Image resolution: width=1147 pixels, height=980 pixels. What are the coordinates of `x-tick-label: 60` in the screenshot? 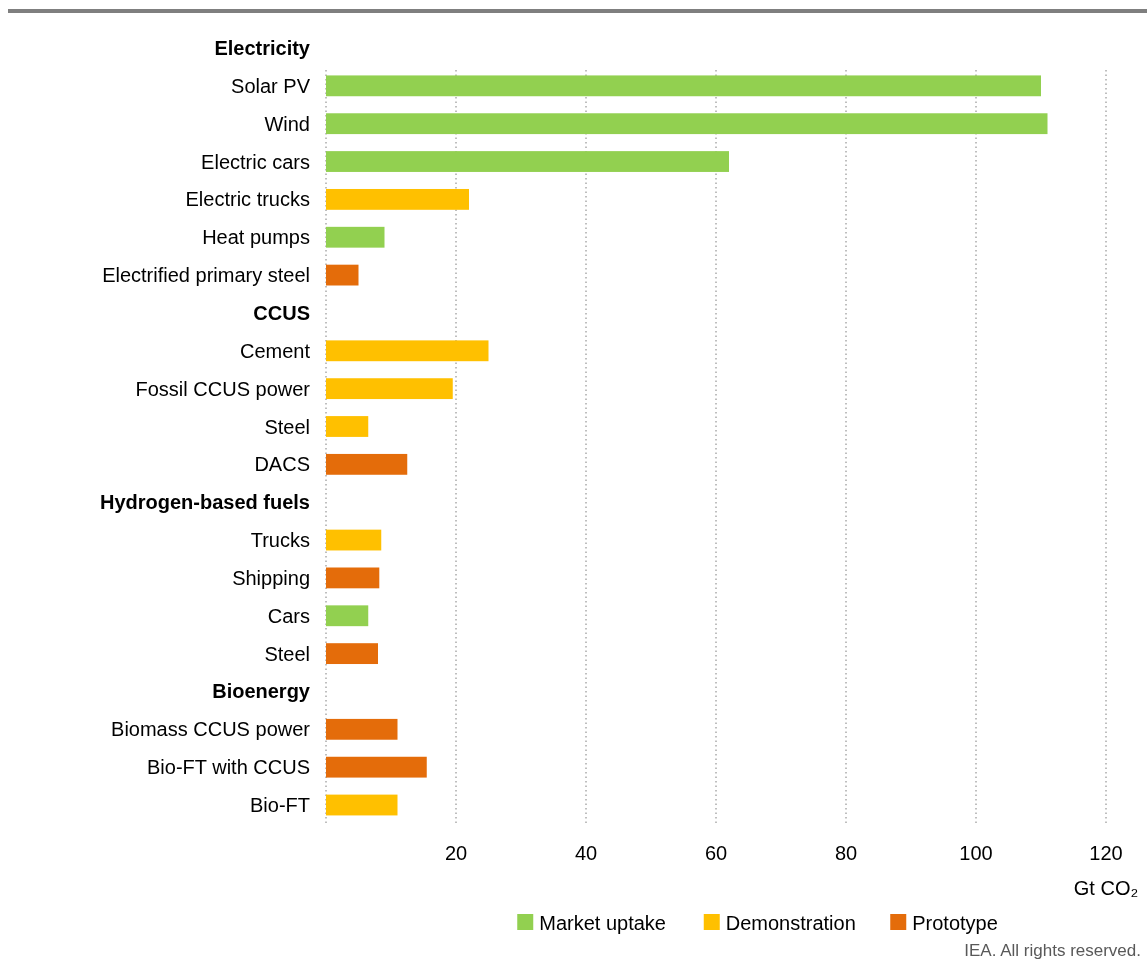 It's located at (716, 853).